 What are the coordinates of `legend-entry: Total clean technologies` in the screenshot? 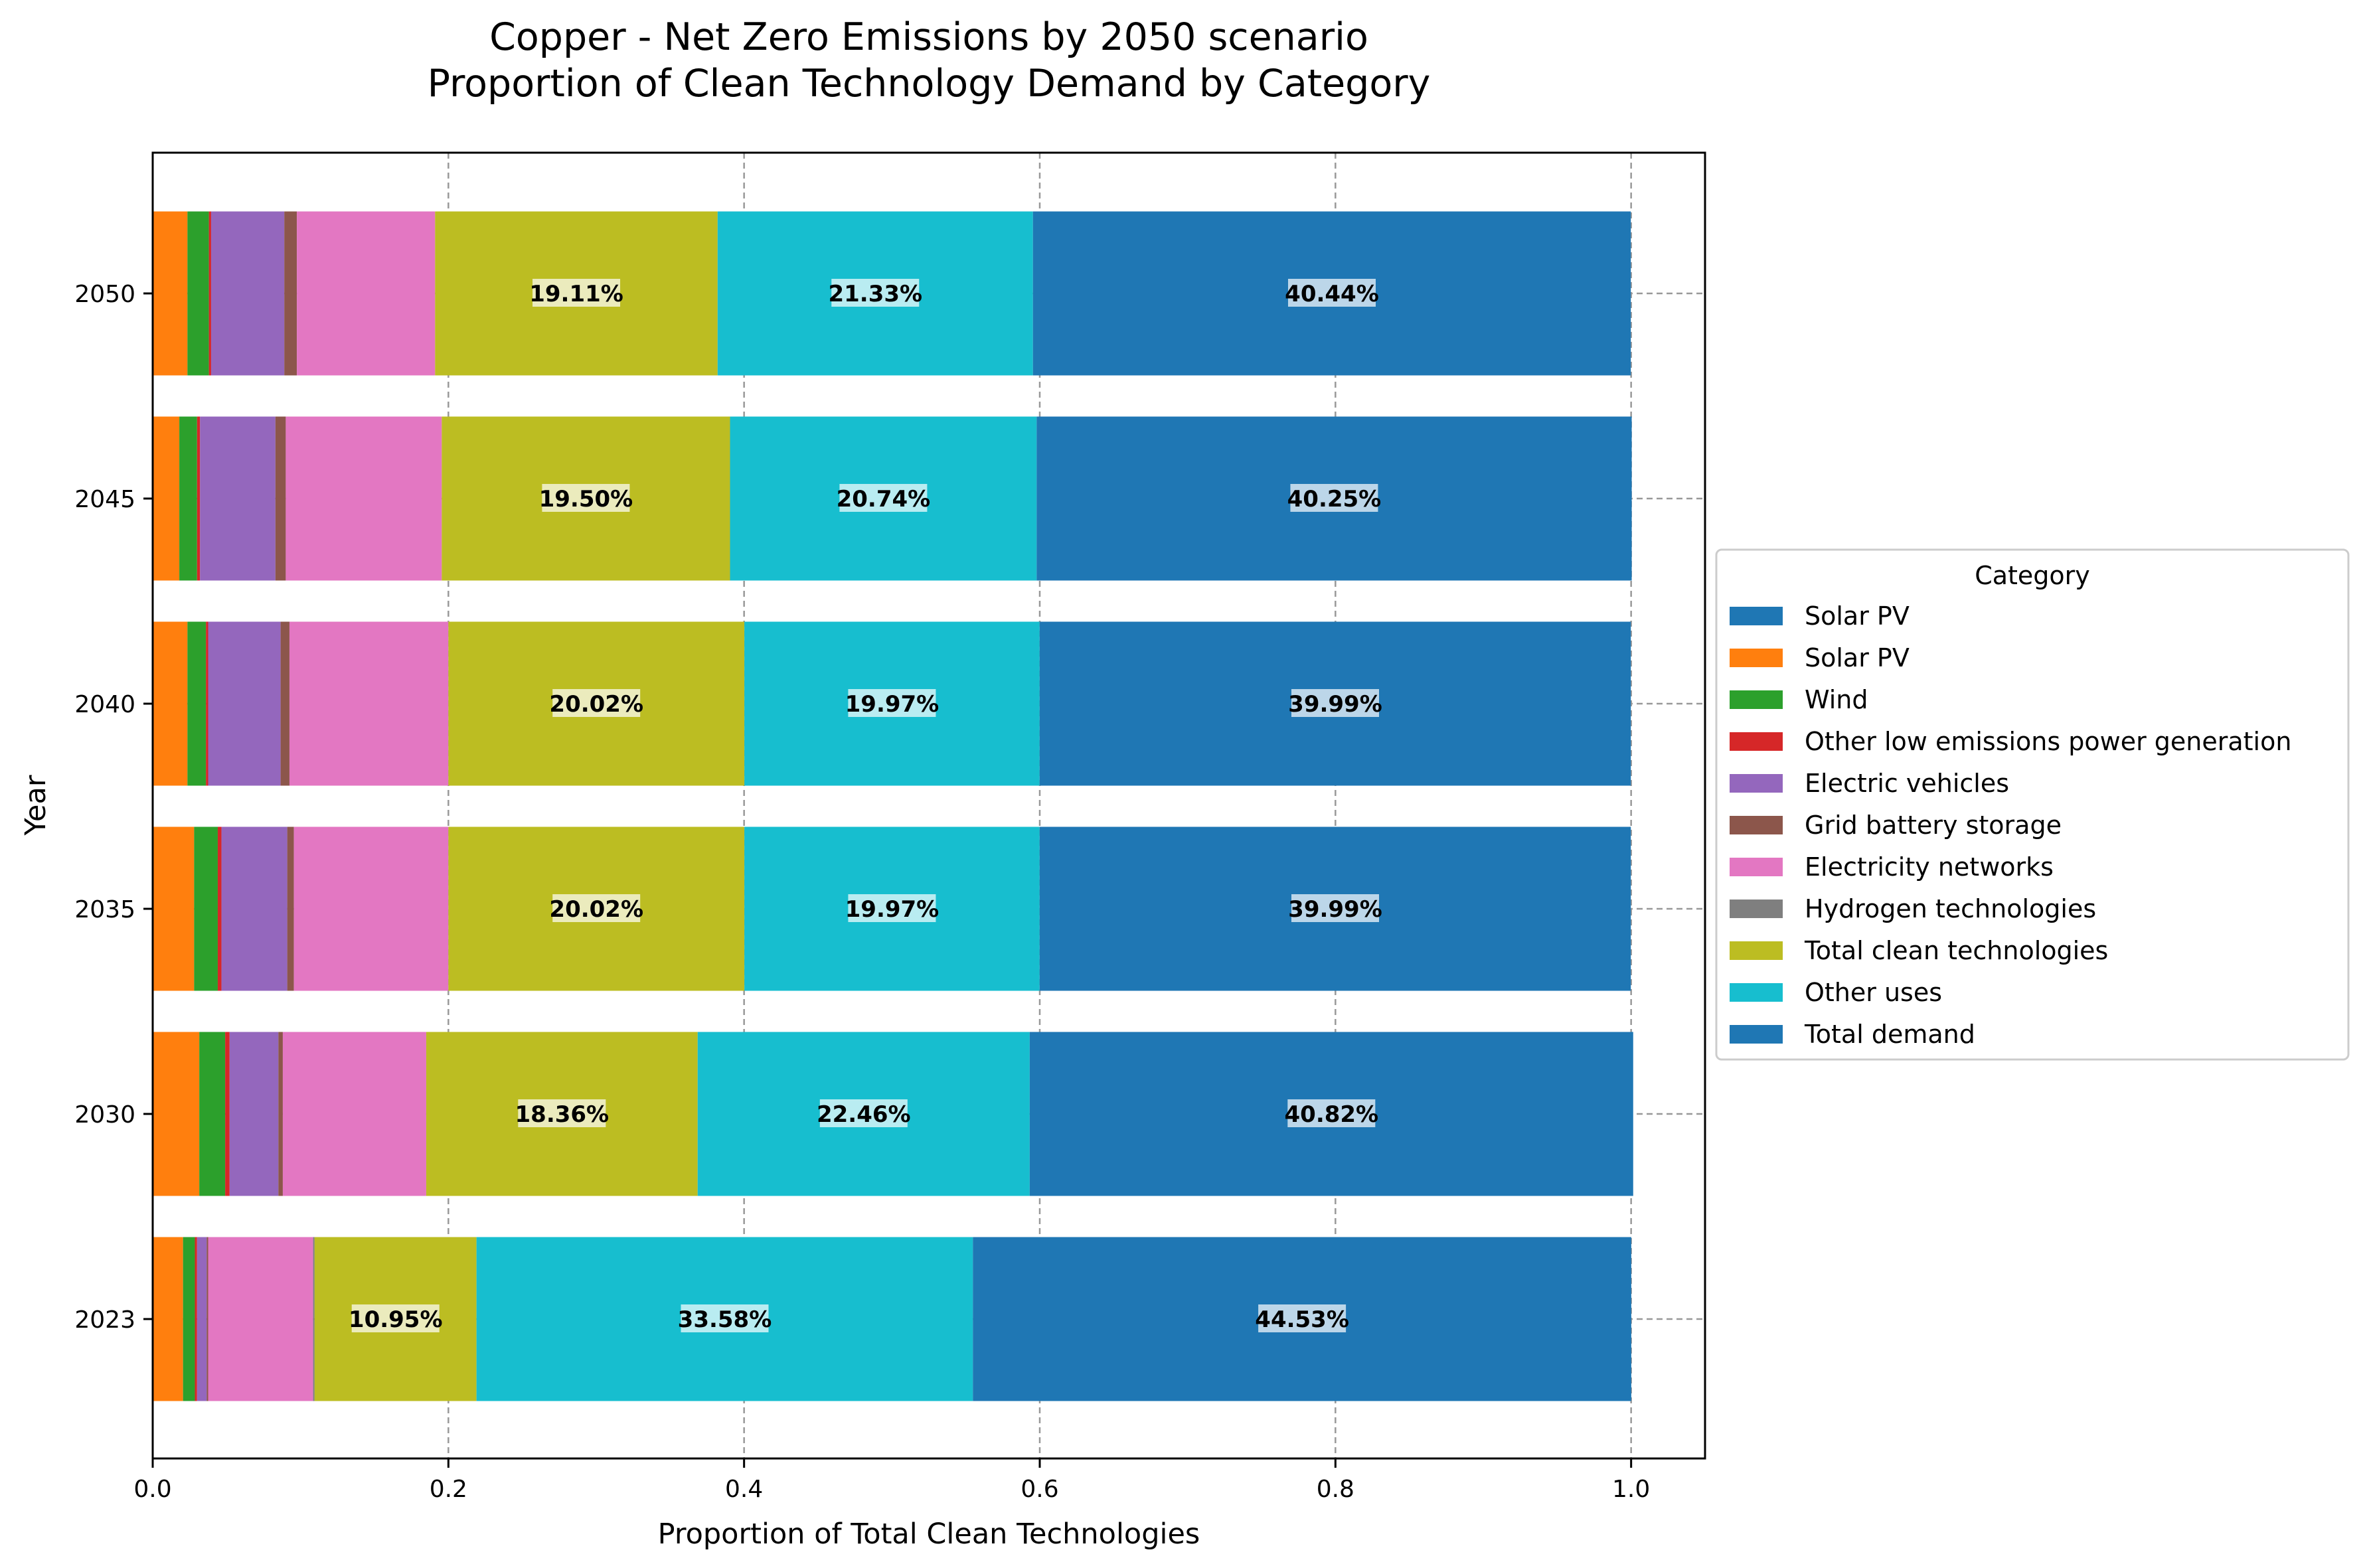 It's located at (1956, 951).